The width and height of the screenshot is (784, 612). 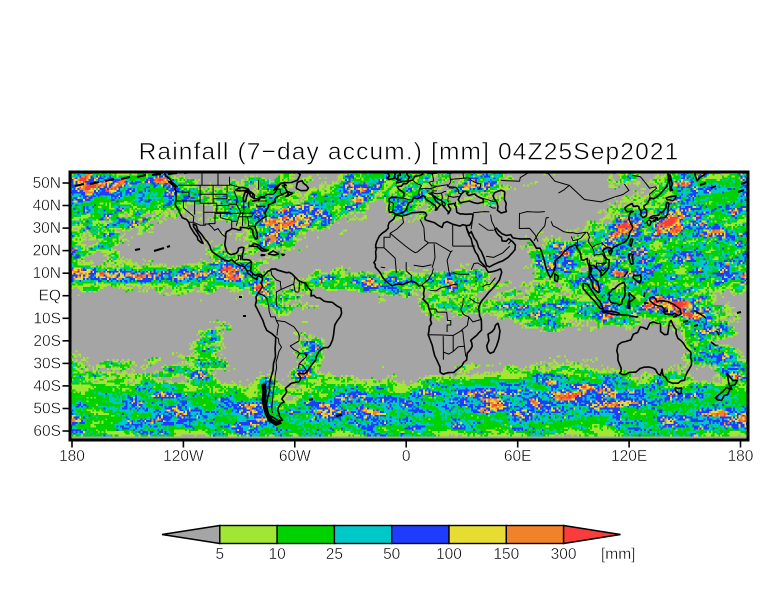 I want to click on svg-text: 60S, so click(x=47, y=431).